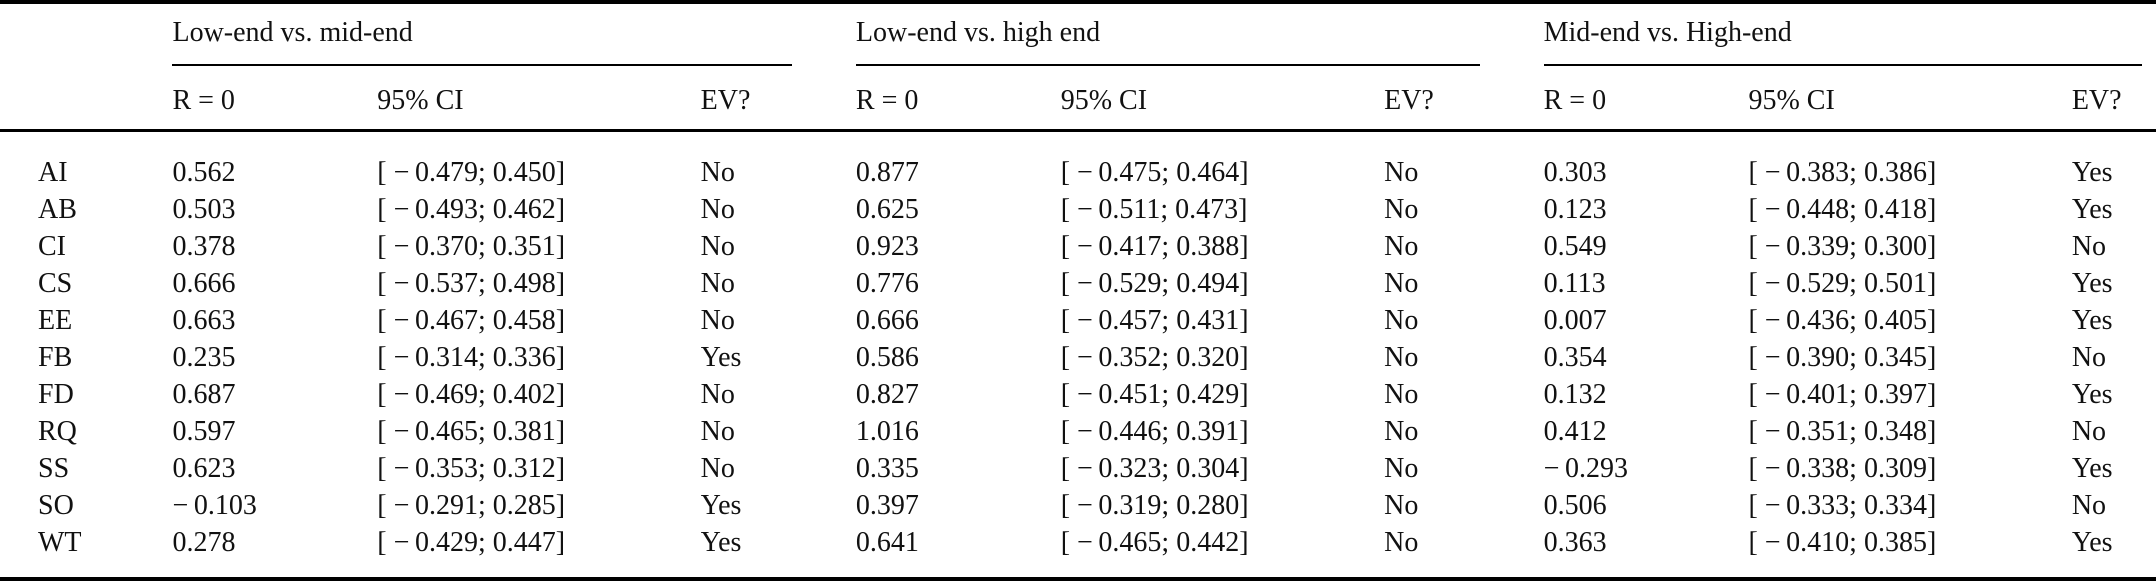 This screenshot has height=581, width=2156. I want to click on row-label: CI, so click(52, 246).